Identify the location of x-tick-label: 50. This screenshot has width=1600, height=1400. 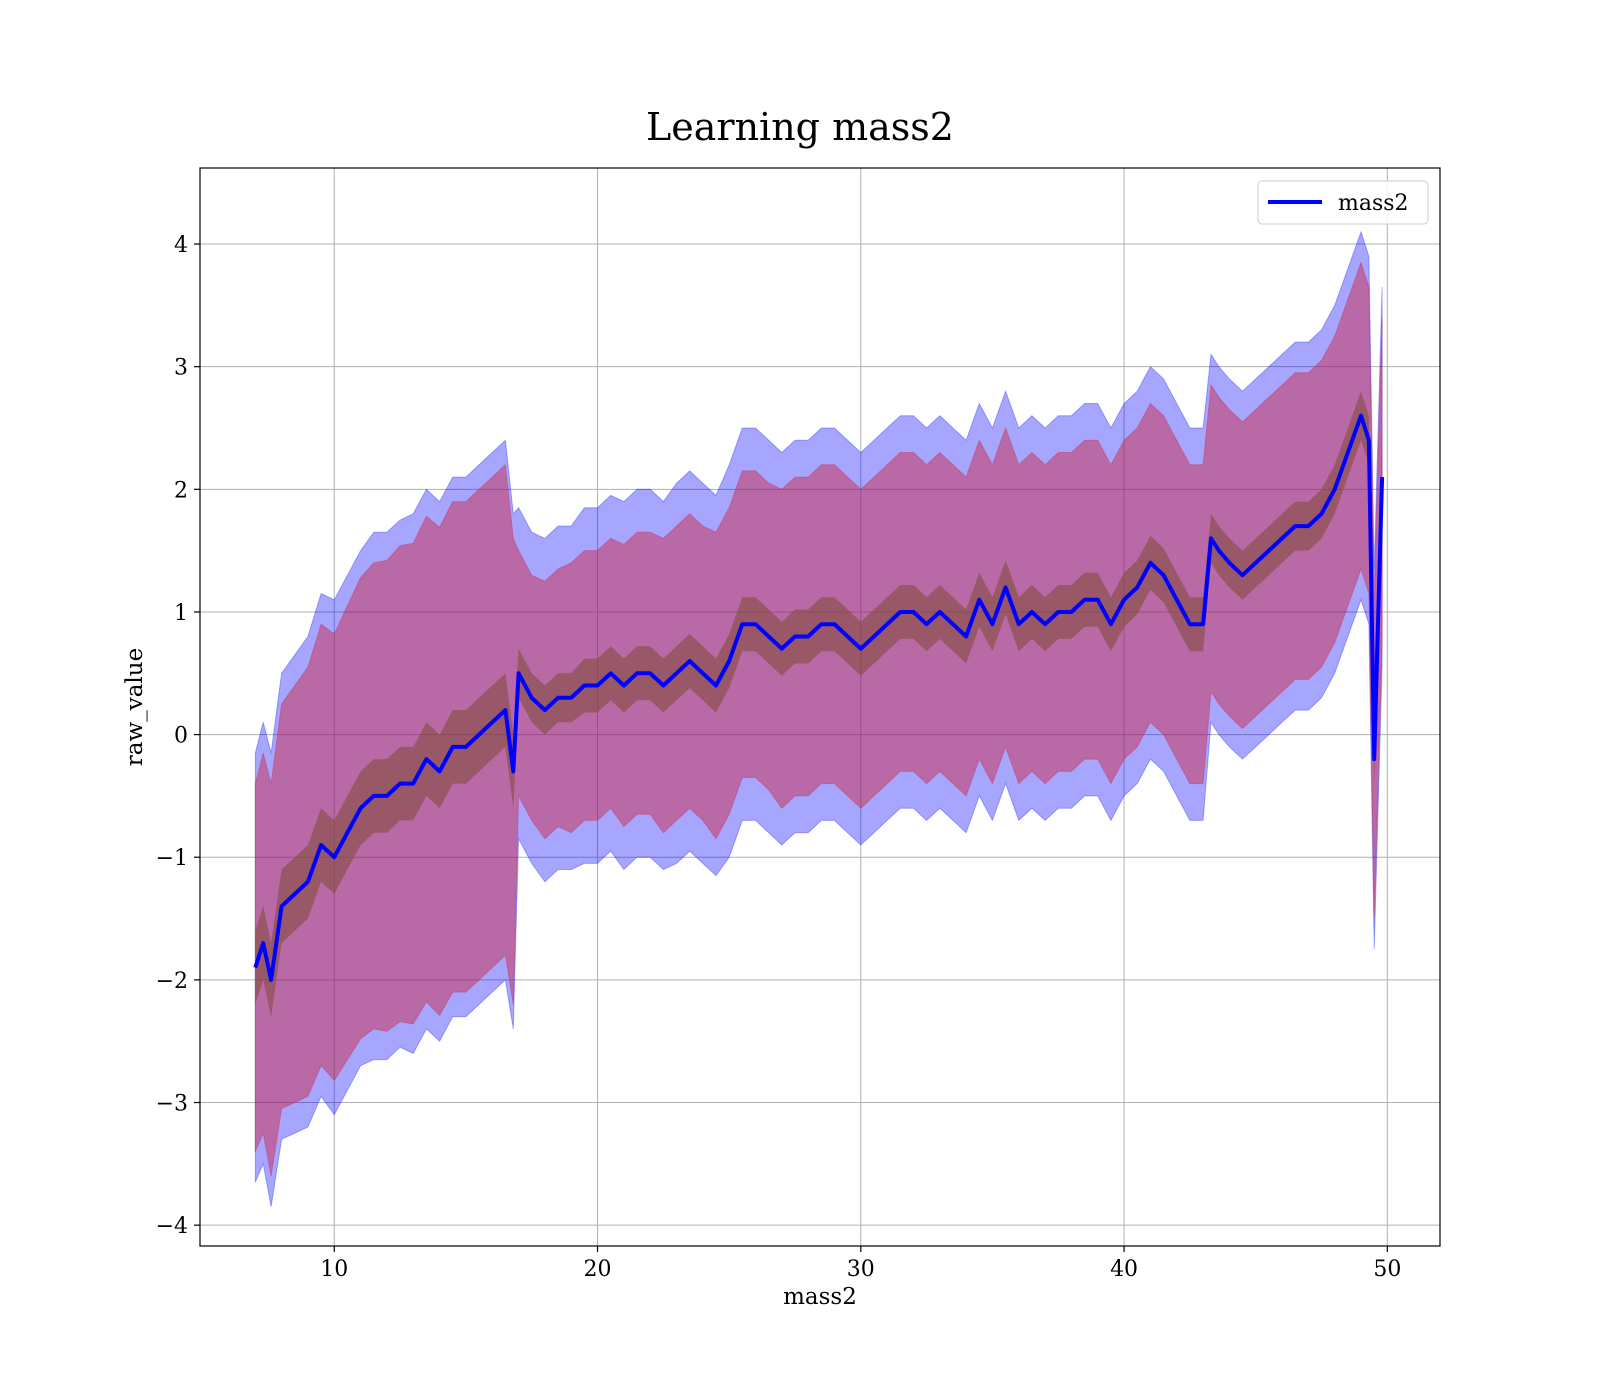
(1387, 1269).